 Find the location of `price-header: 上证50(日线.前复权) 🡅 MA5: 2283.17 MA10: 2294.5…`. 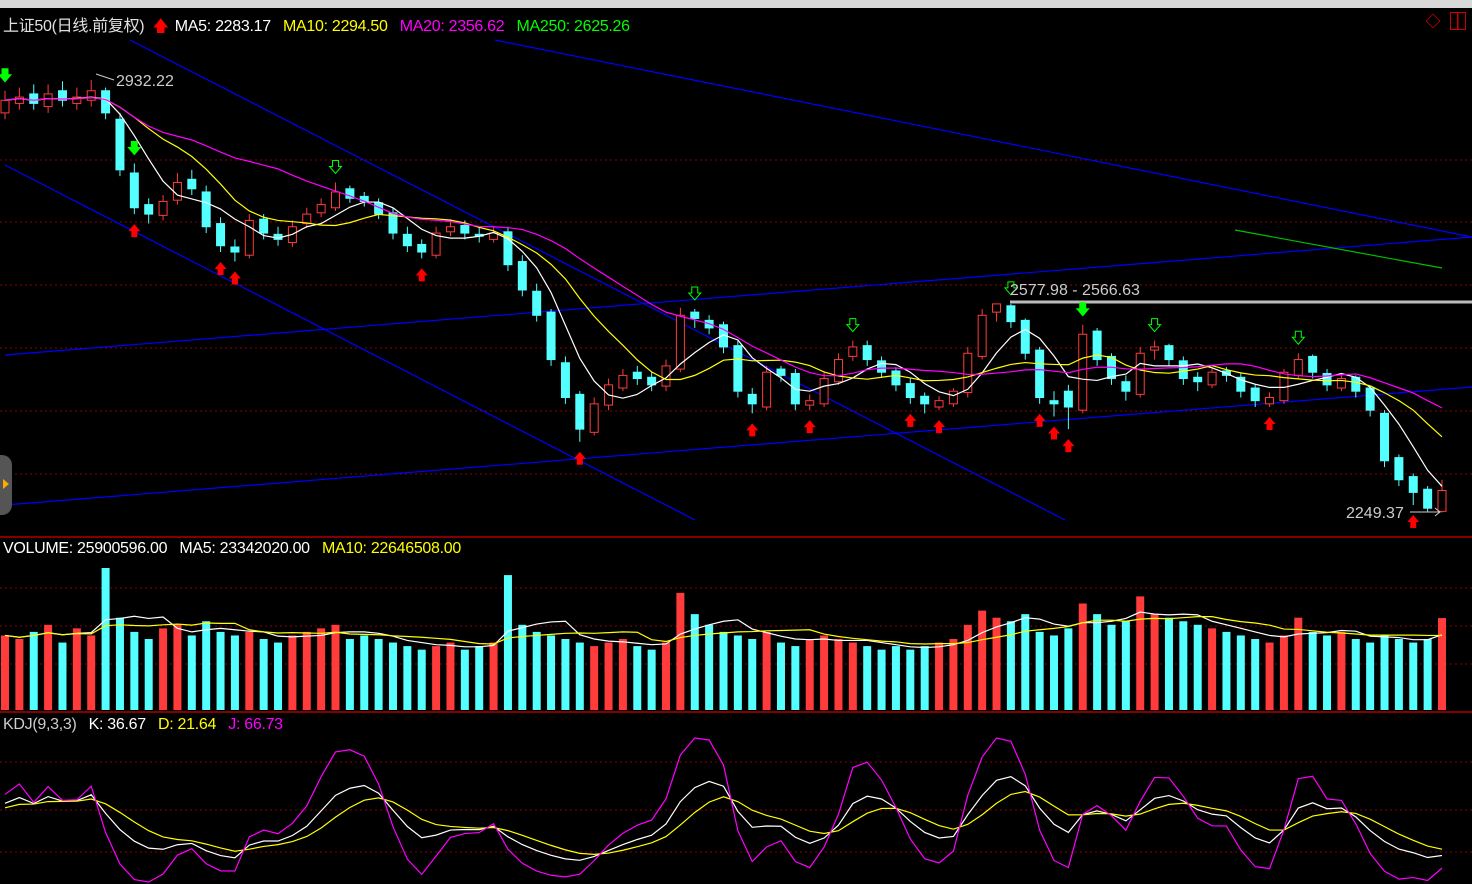

price-header: 上证50(日线.前复权) 🡅 MA5: 2283.17 MA10: 2294.5… is located at coordinates (320, 27).